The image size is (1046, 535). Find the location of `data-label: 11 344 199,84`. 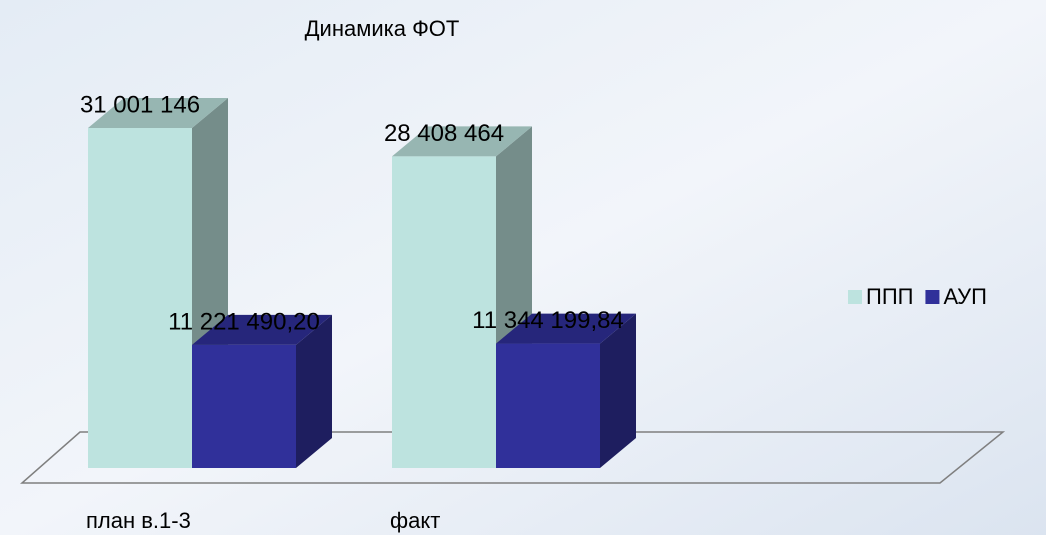

data-label: 11 344 199,84 is located at coordinates (548, 320).